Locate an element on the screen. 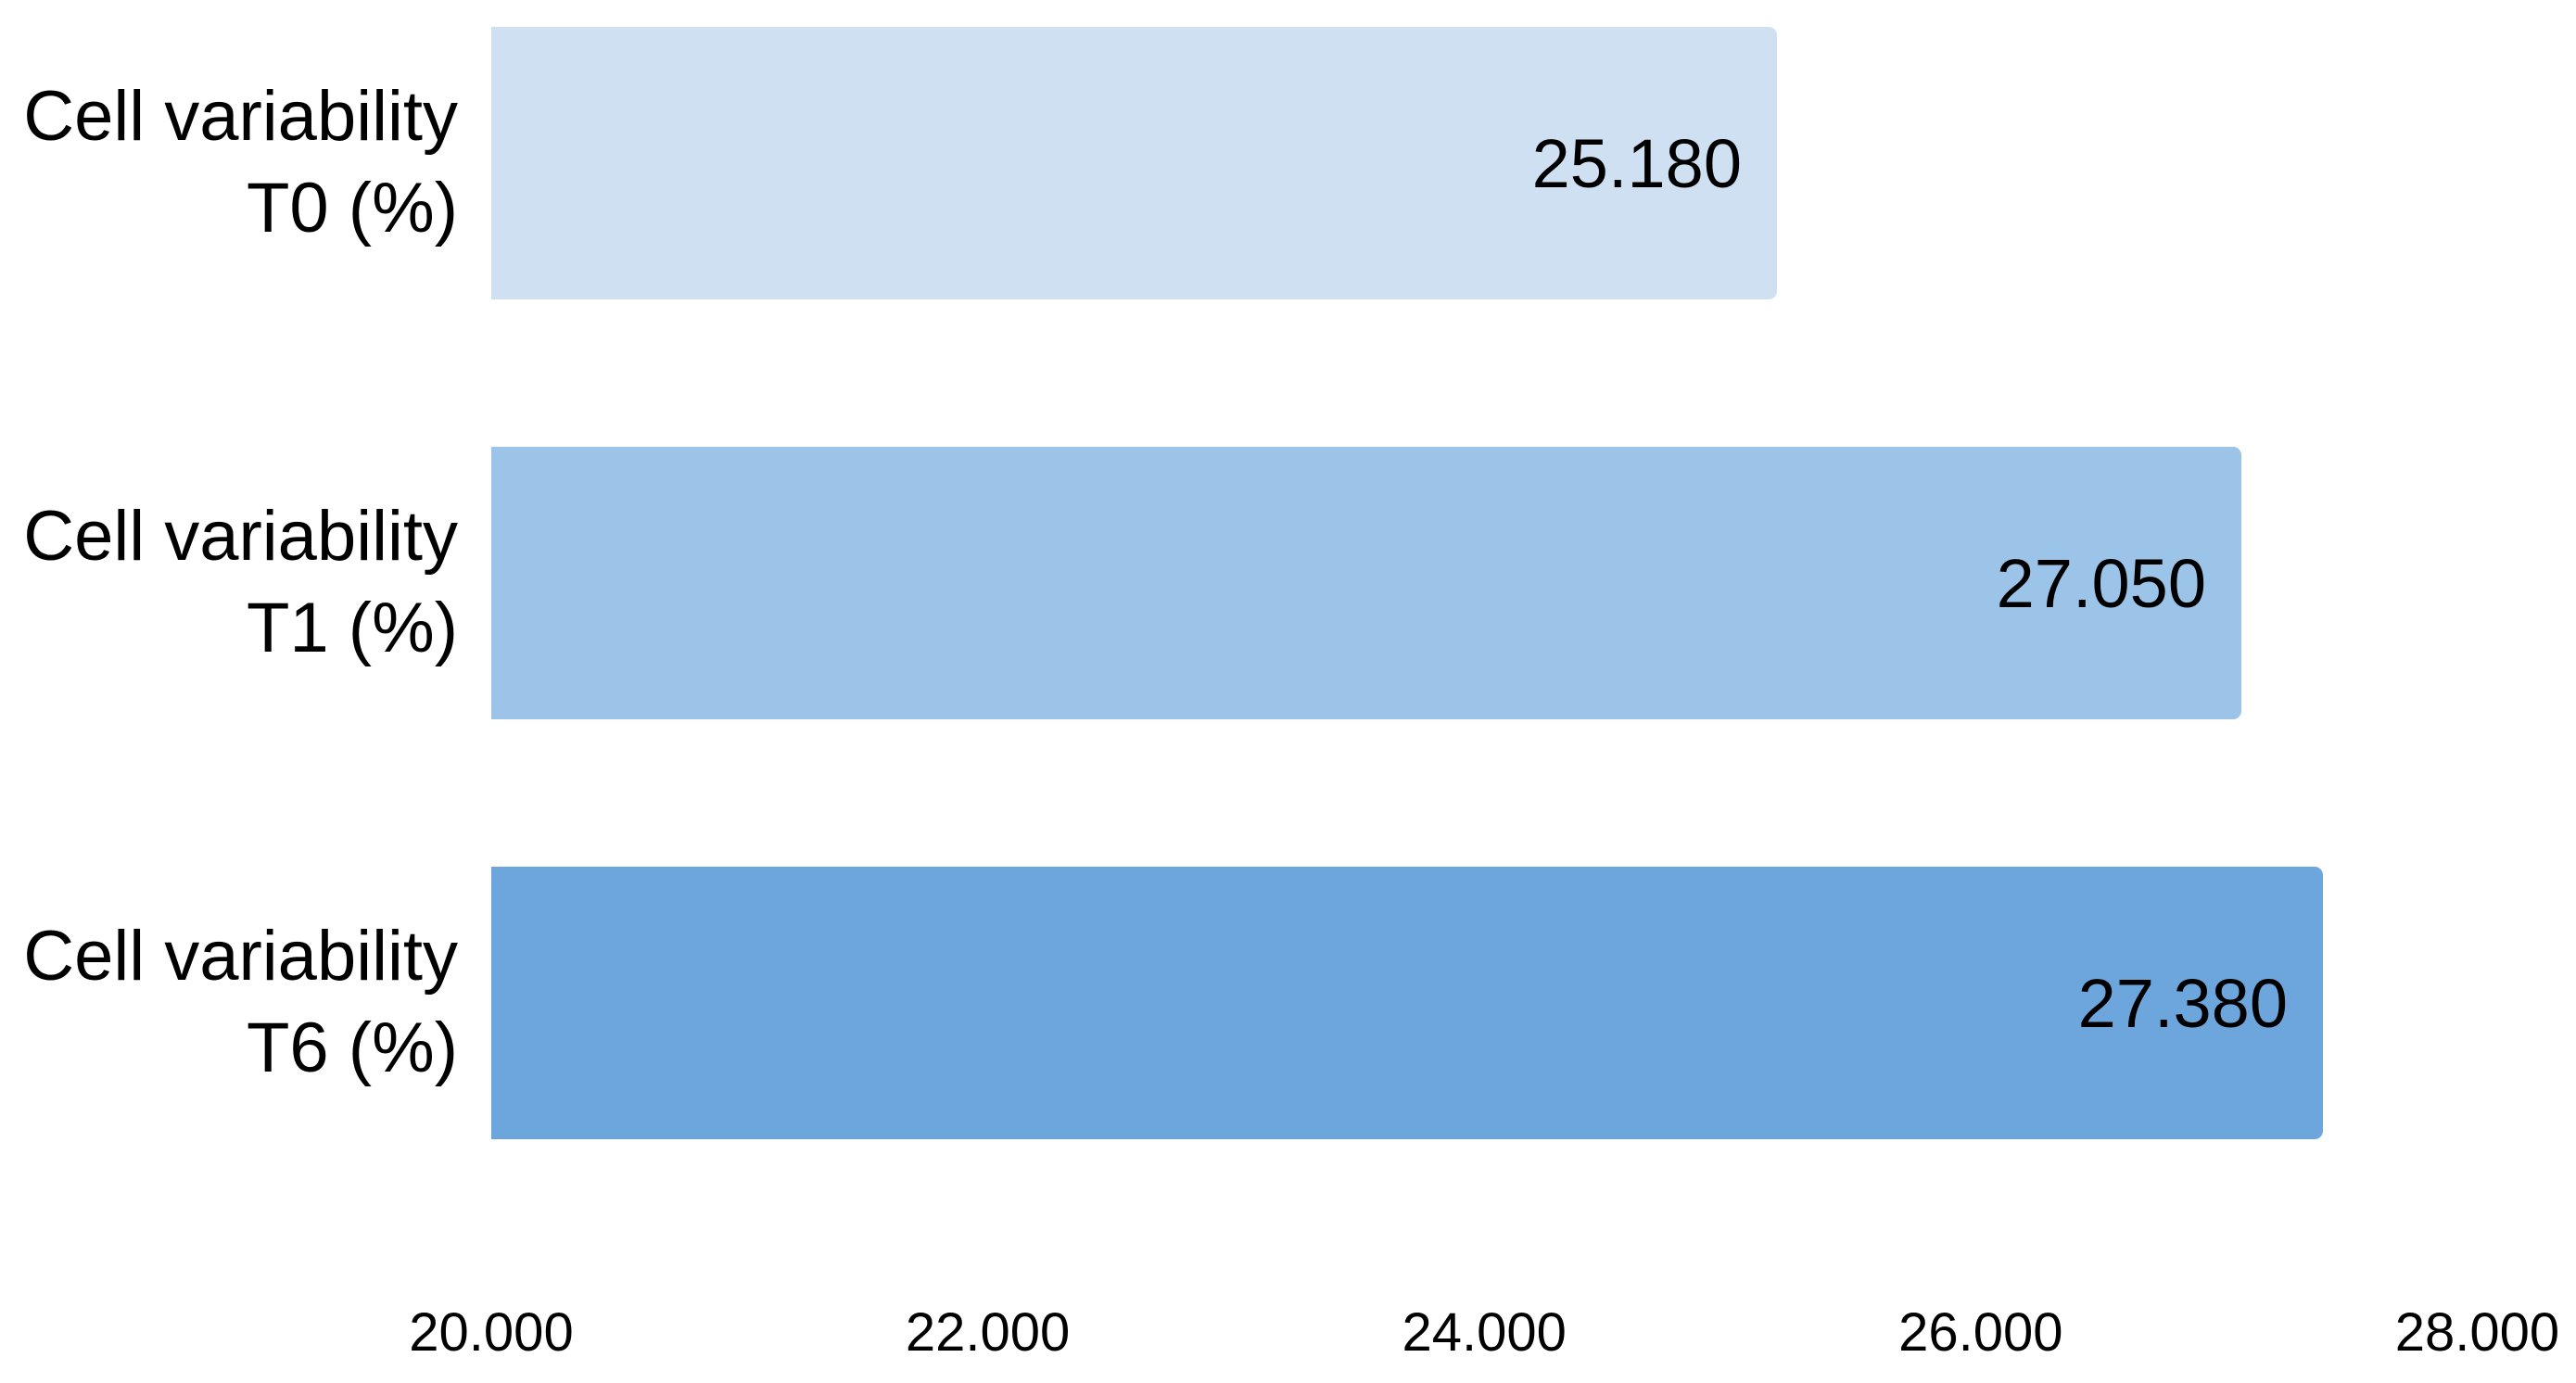  bar-value-label: 27.050 is located at coordinates (2101, 583).